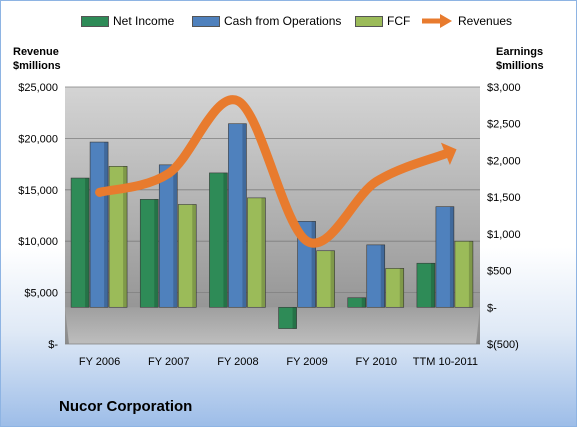 The image size is (577, 428). I want to click on left-tick-label: $-, so click(53, 345).